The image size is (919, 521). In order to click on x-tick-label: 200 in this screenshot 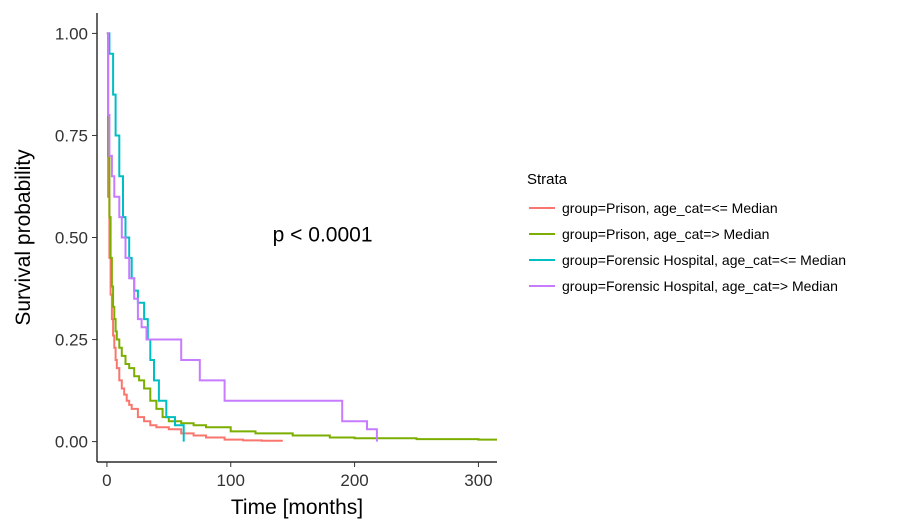, I will do `click(354, 480)`.